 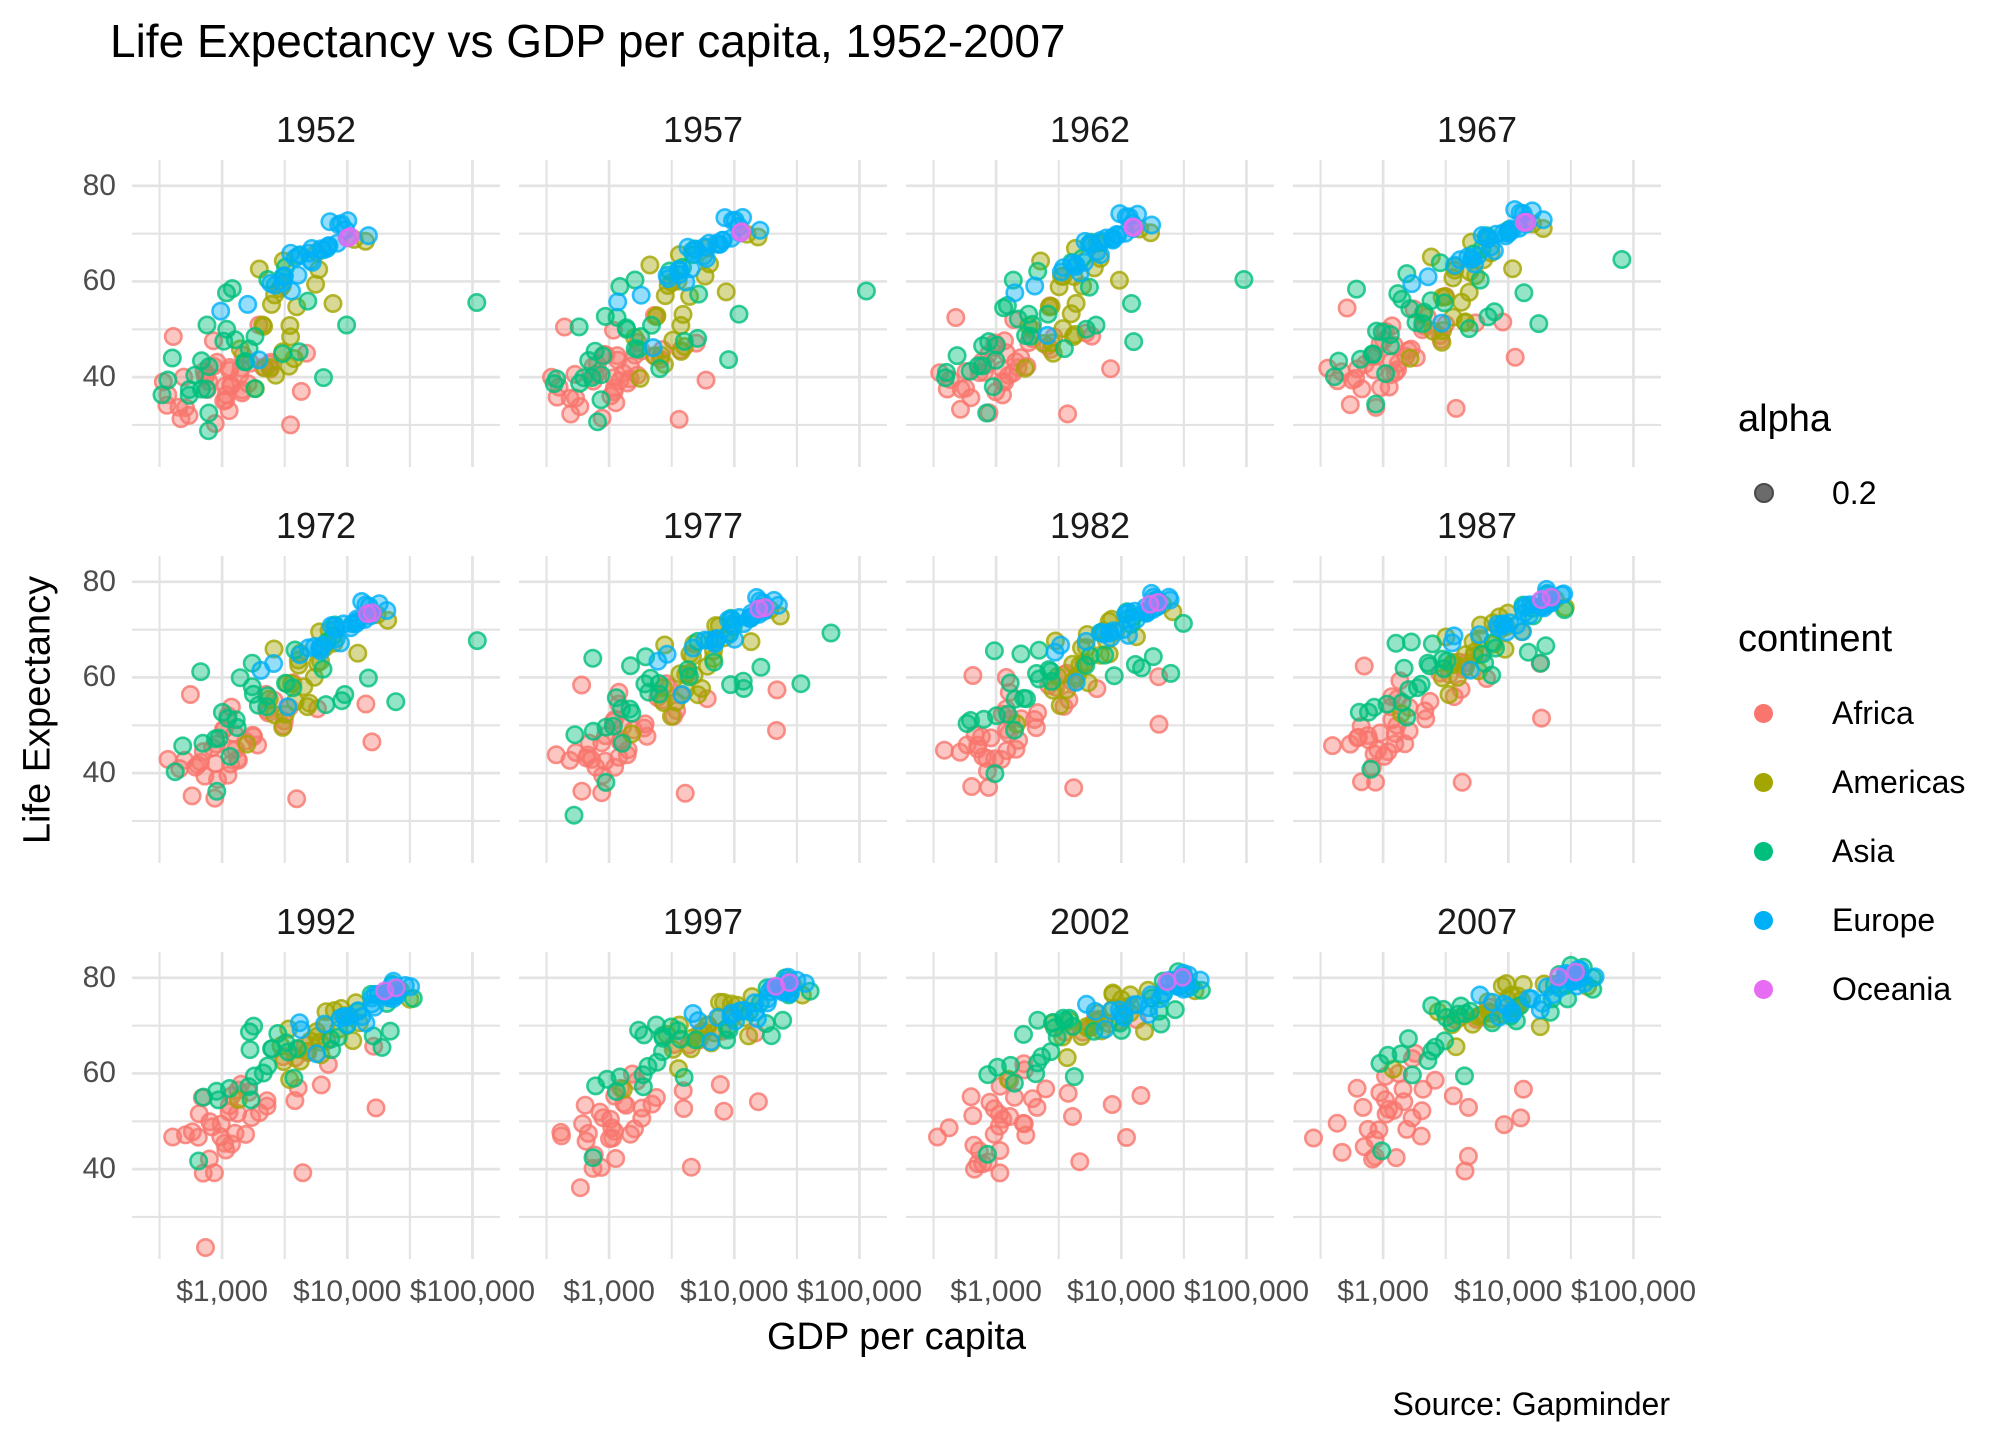 What do you see at coordinates (741, 232) in the screenshot?
I see `points-oceania-1957` at bounding box center [741, 232].